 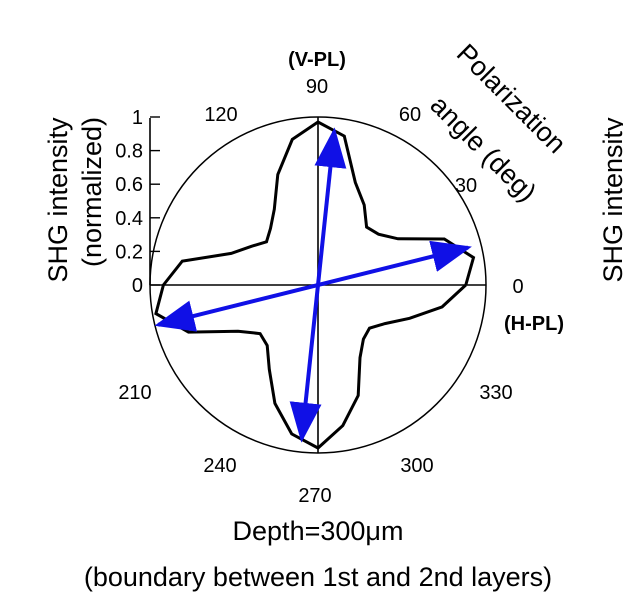 I want to click on angle-label-120: 120, so click(x=220, y=115).